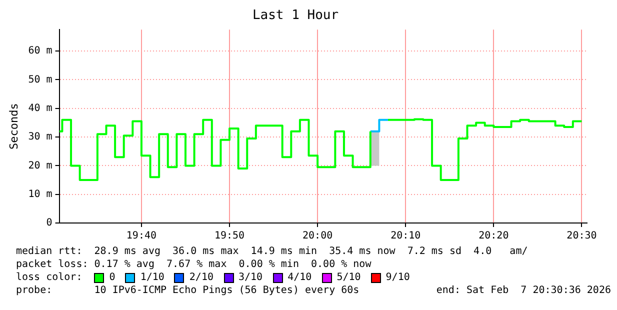 The width and height of the screenshot is (617, 310). I want to click on text: median rtt: 28.9 ms avg 36.0 ms max 14.9 ms min 35.4 ms now 7.2 ms sd 4.0 am/, so click(272, 251).